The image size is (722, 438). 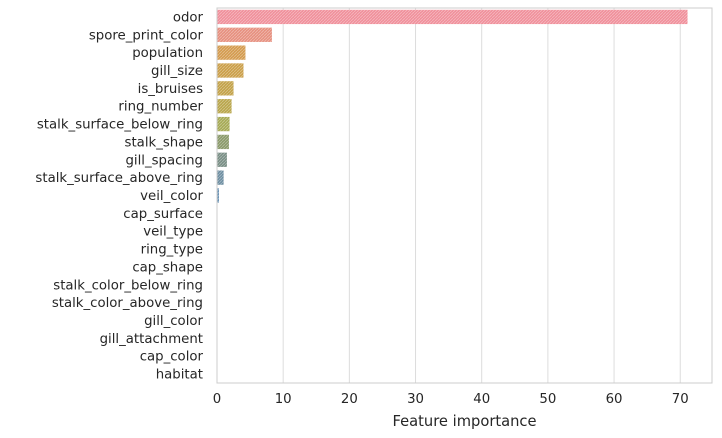 What do you see at coordinates (172, 357) in the screenshot?
I see `y-tick-label: cap_color` at bounding box center [172, 357].